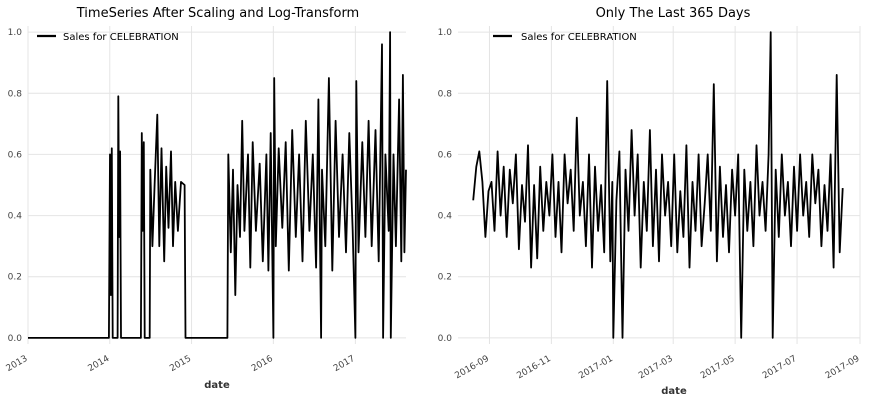  I want to click on chart-2-legend: Sales for CELEBRATION, so click(565, 37).